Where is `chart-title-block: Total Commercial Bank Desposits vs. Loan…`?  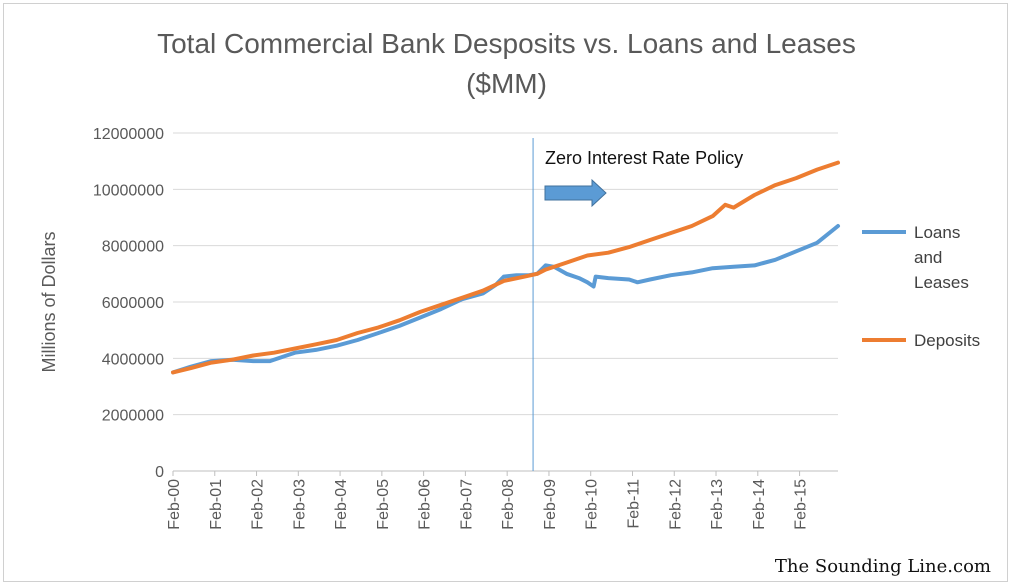 chart-title-block: Total Commercial Bank Desposits vs. Loan… is located at coordinates (506, 64).